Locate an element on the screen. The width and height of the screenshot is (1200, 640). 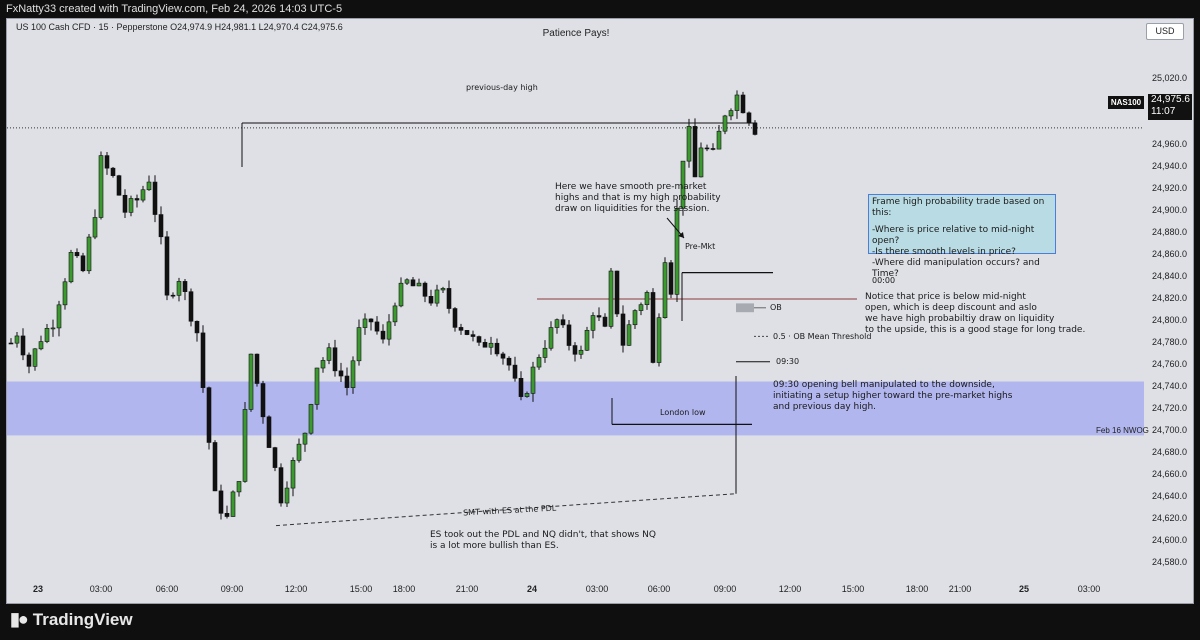
tradingview-logo: ▮● TradingView is located at coordinates (71, 619).